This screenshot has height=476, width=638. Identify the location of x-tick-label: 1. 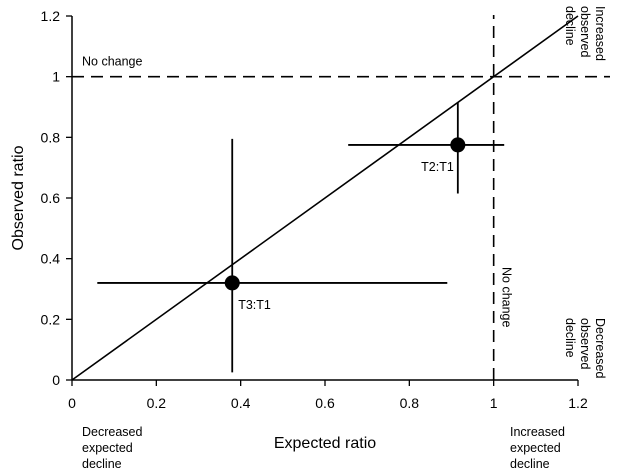
(494, 403).